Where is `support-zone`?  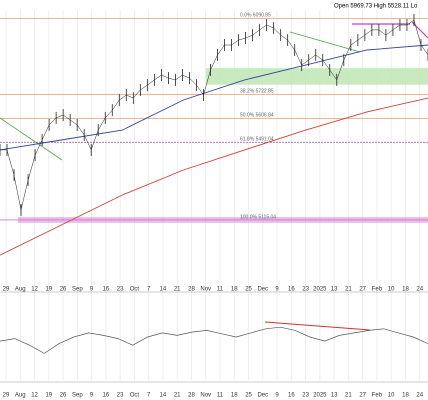 support-zone is located at coordinates (317, 76).